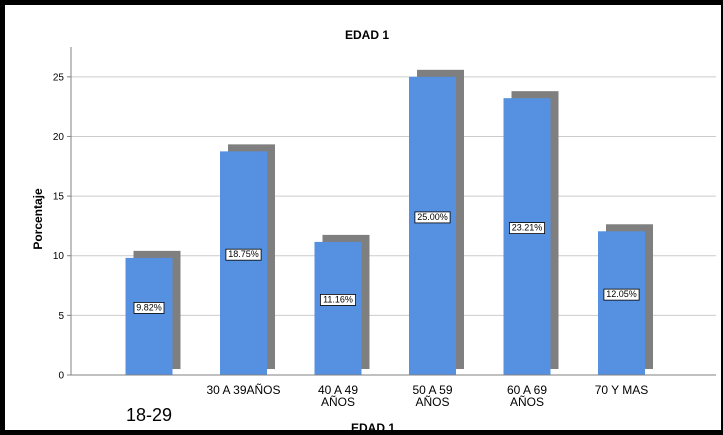 This screenshot has width=723, height=435. Describe the element at coordinates (149, 415) in the screenshot. I see `category-label-overlay: 18-29` at that location.